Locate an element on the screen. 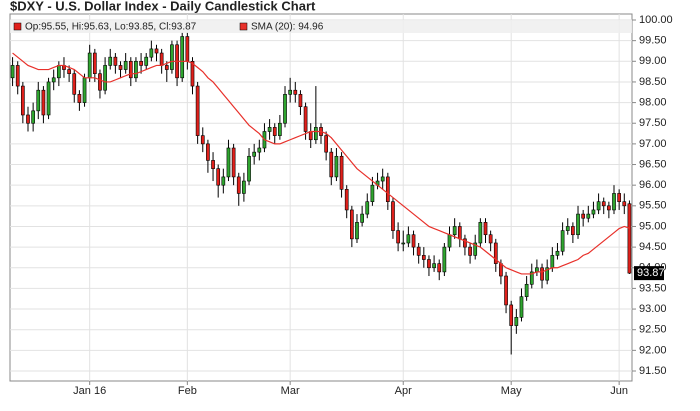  y-tick-label: 98.00 is located at coordinates (653, 102).